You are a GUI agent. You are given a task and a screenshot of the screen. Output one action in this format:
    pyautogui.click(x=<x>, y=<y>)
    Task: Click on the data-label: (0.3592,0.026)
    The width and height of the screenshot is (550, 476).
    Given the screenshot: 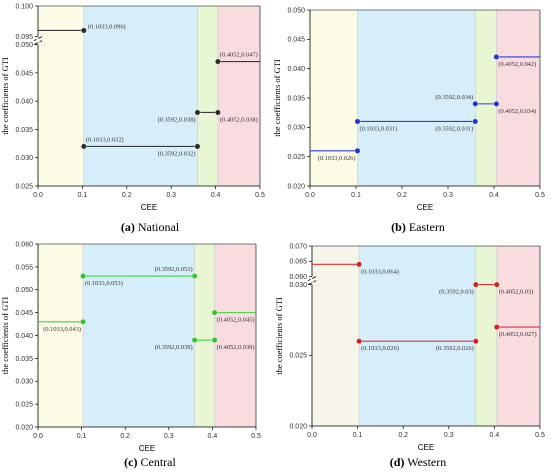 What is the action you would take?
    pyautogui.click(x=455, y=348)
    